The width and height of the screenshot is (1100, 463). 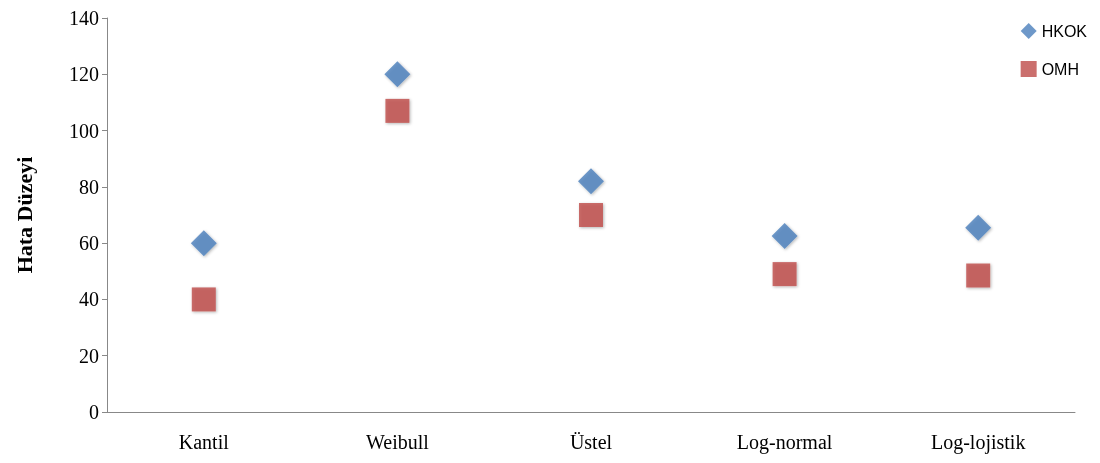 What do you see at coordinates (1064, 31) in the screenshot?
I see `legend-label: HKOK` at bounding box center [1064, 31].